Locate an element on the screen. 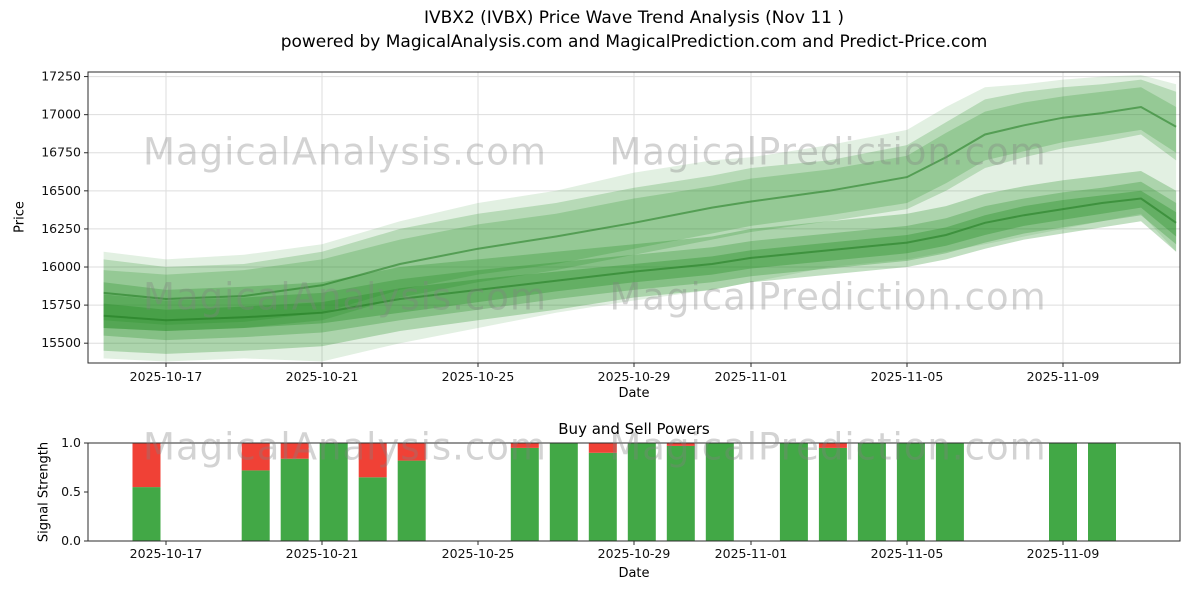 The width and height of the screenshot is (1200, 600). price-x-tick-label: 2025-10-25 is located at coordinates (478, 376).